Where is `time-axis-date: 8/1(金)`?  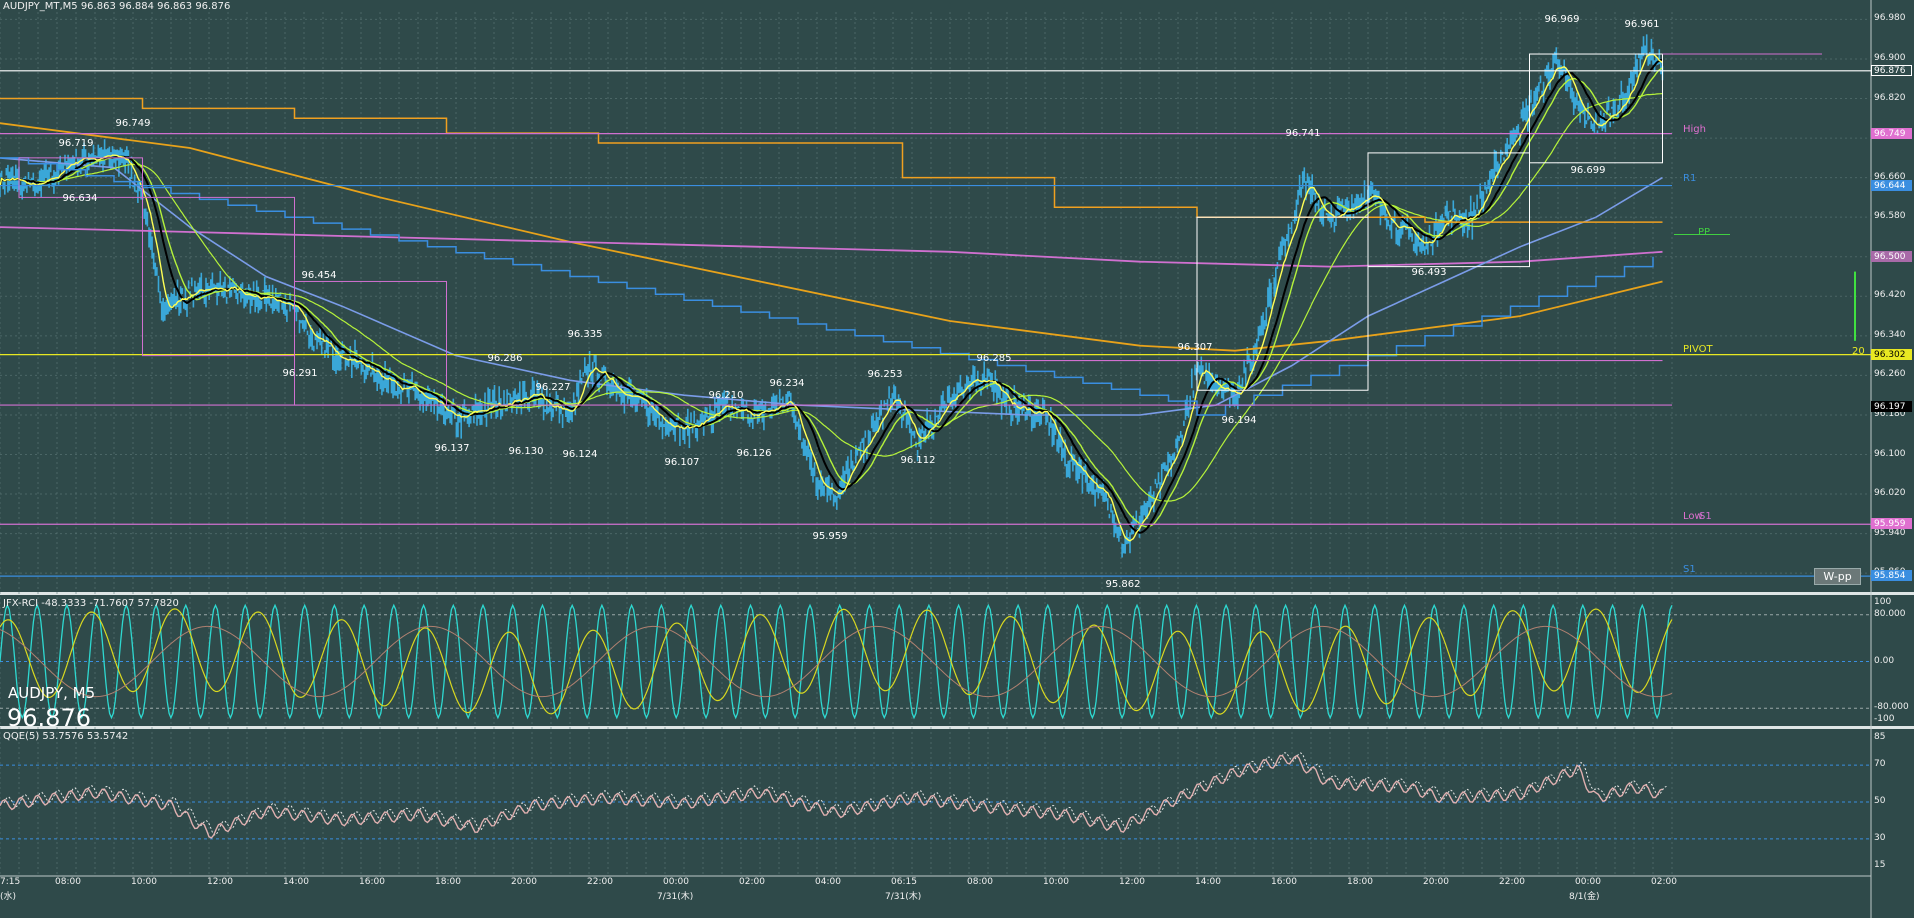
time-axis-date: 8/1(金) is located at coordinates (1584, 897).